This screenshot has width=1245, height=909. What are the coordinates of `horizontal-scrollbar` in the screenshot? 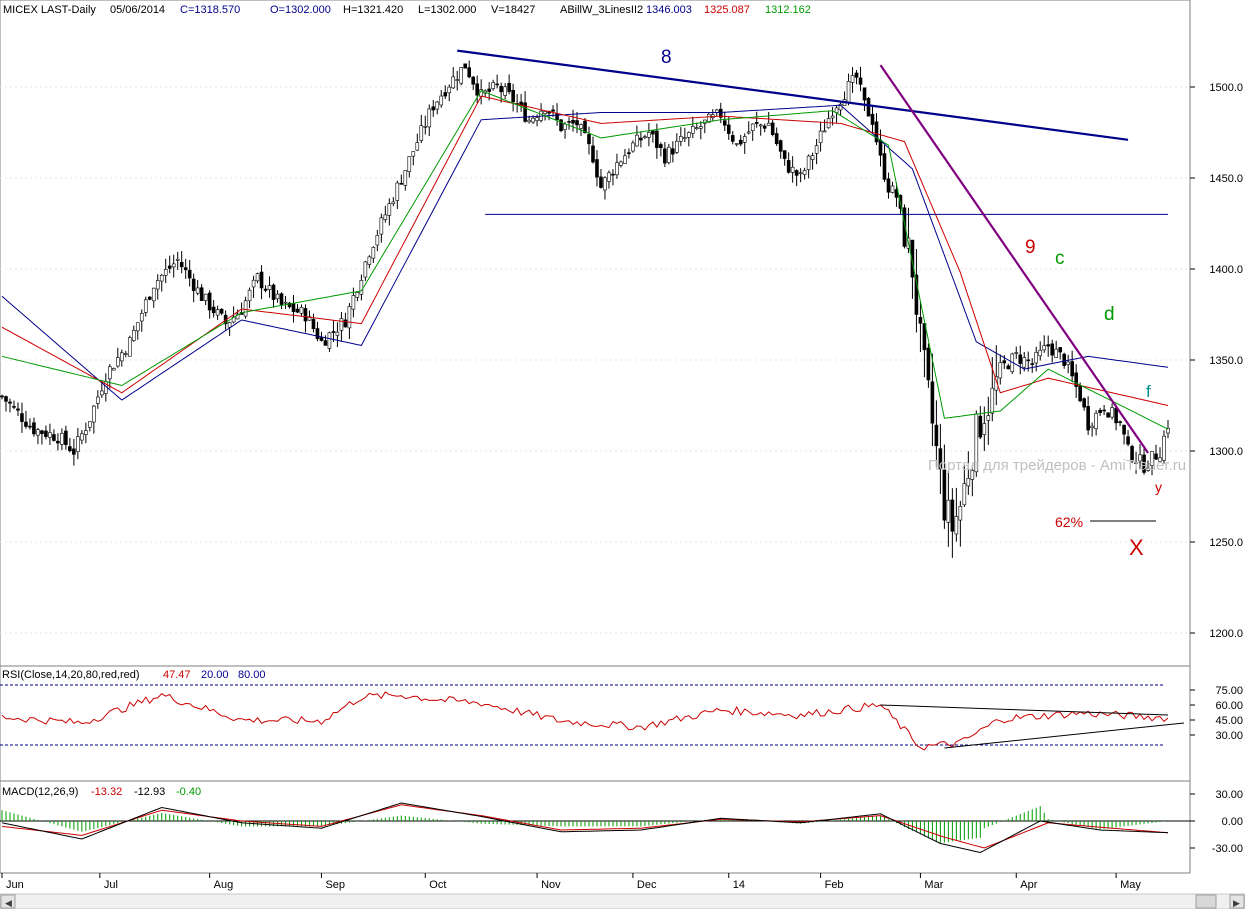 It's located at (622, 901).